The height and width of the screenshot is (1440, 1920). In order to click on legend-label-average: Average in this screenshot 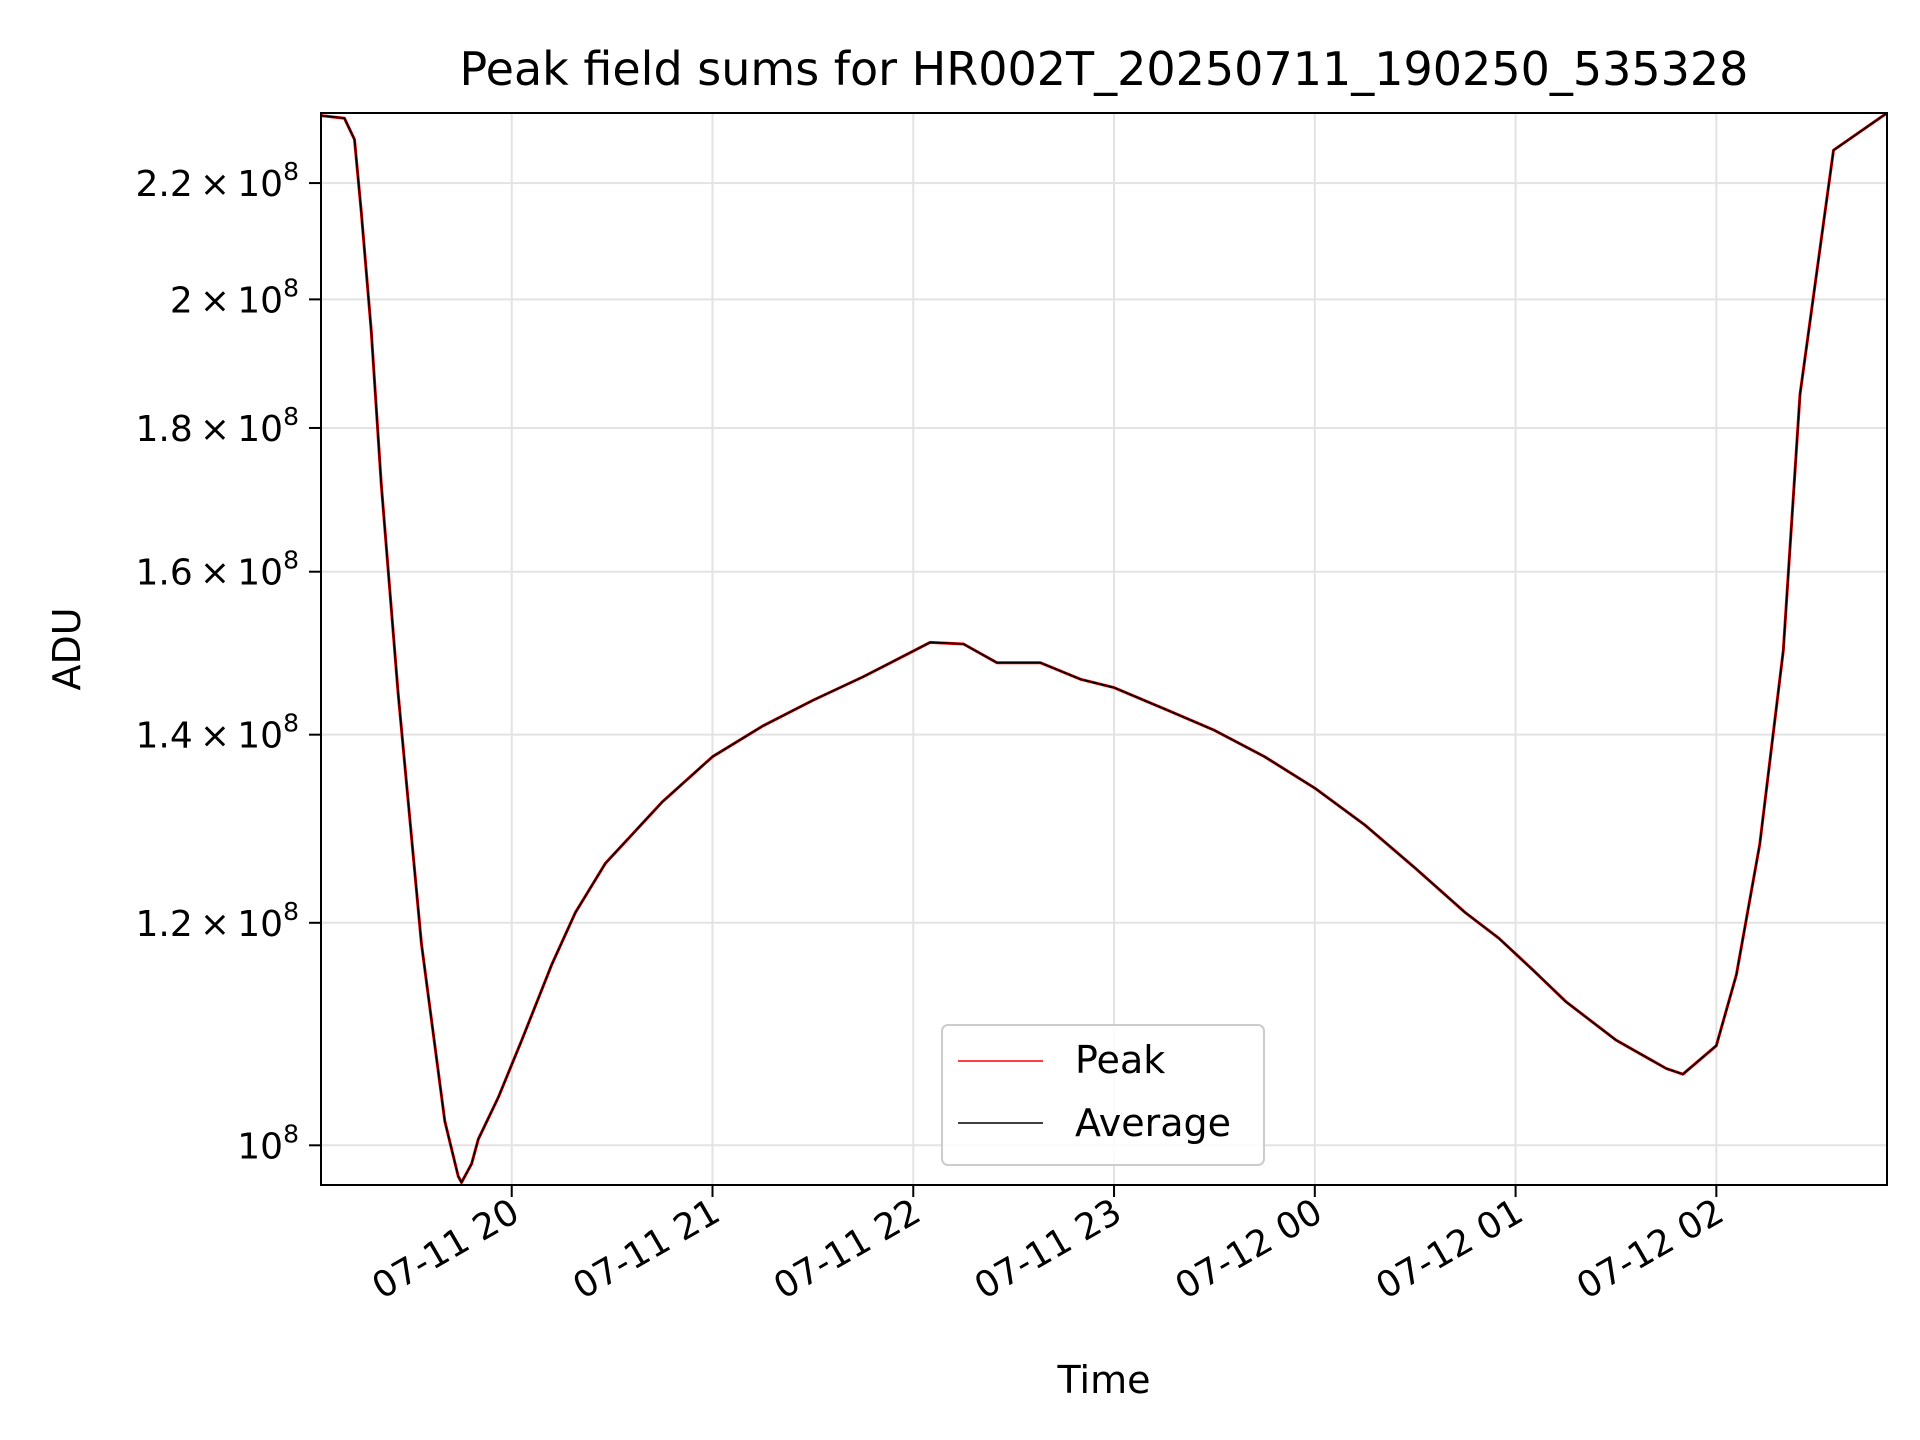, I will do `click(1153, 1123)`.